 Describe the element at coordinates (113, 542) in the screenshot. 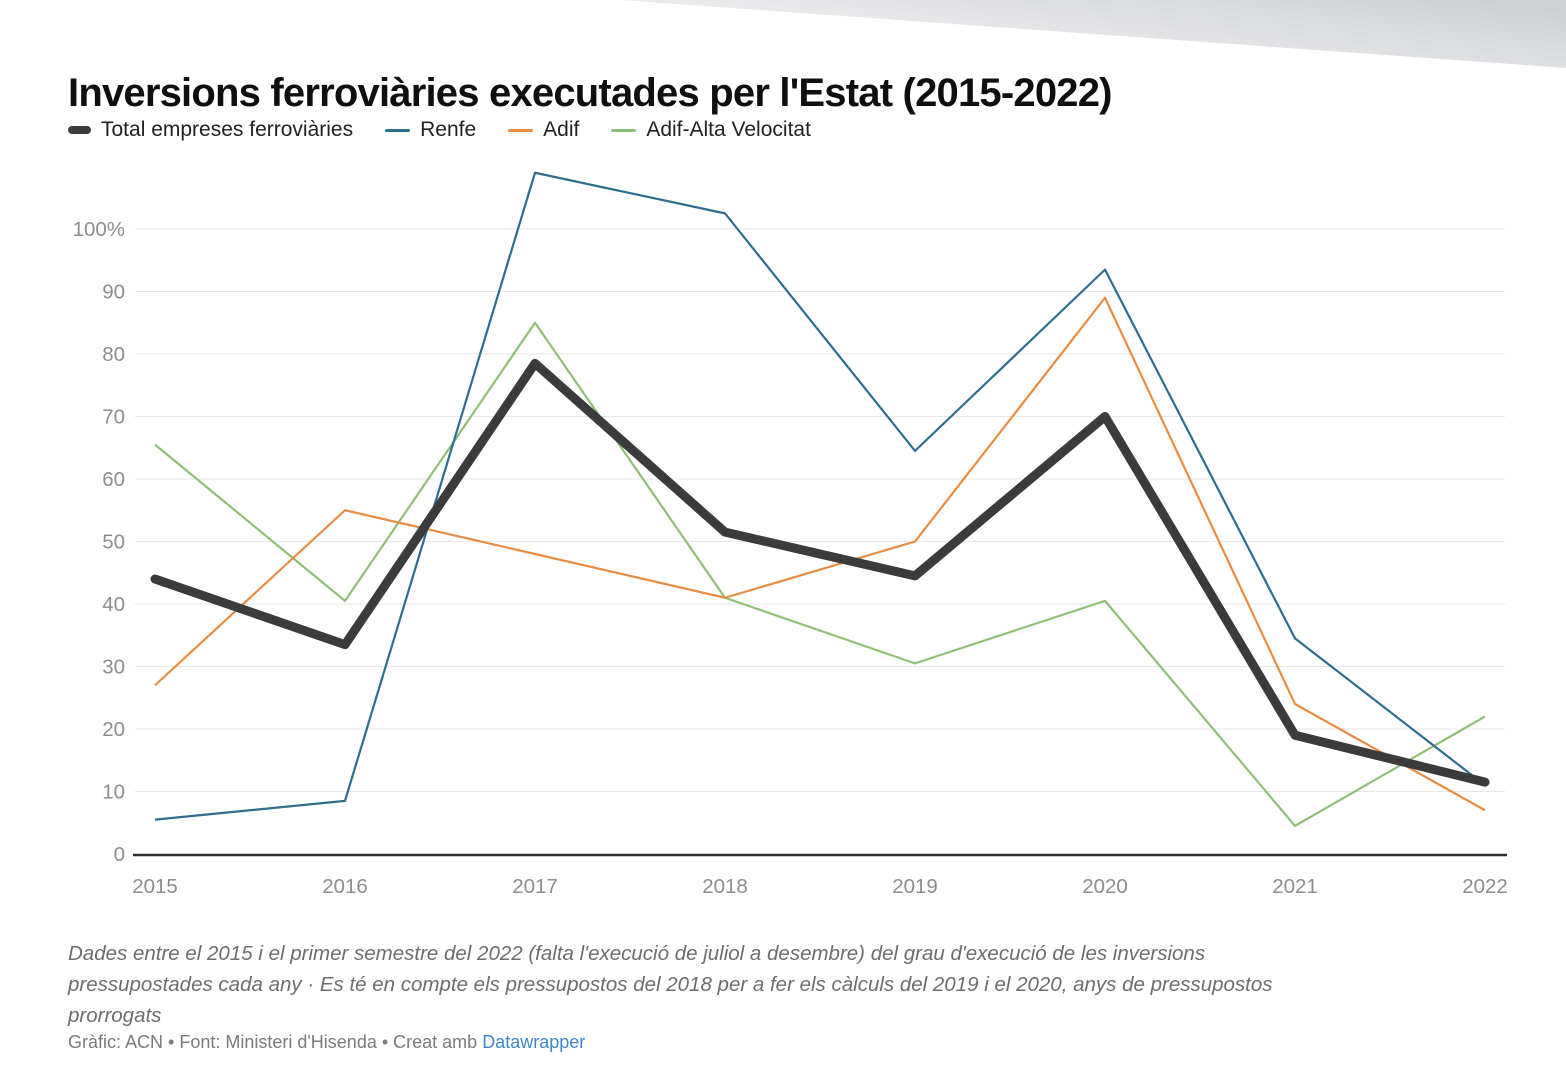

I see `y-tick-label: 50` at that location.